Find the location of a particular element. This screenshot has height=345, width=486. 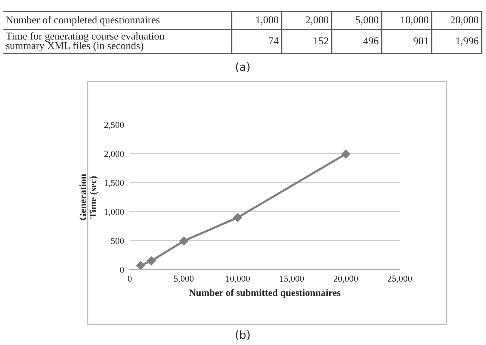

x-tick-label: 20,000 is located at coordinates (346, 280).